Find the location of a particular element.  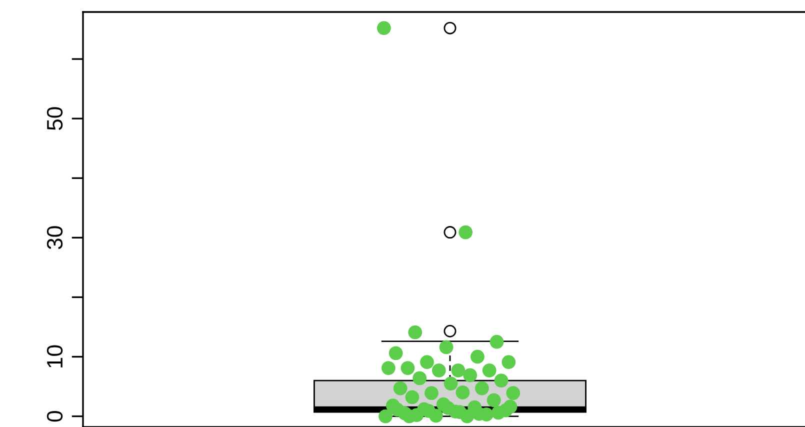

y-tick-label: 50 is located at coordinates (54, 118).